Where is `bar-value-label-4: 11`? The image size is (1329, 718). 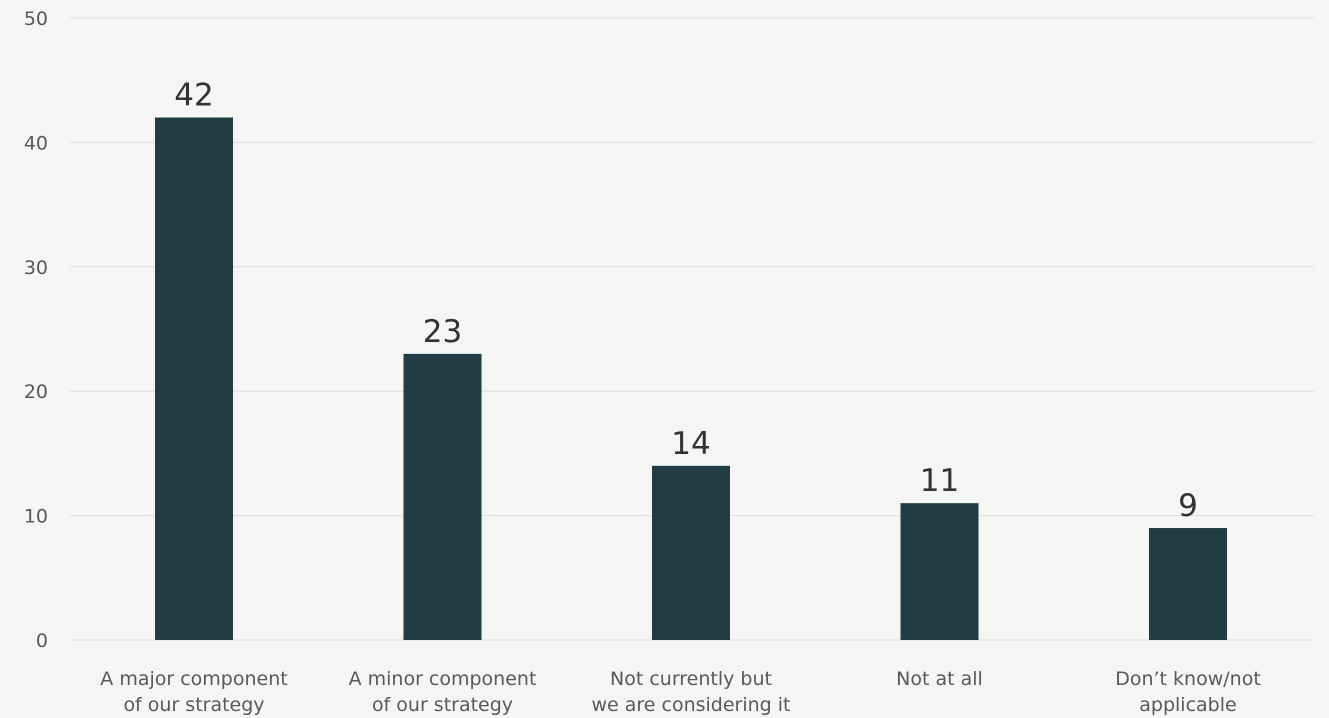
bar-value-label-4: 11 is located at coordinates (939, 481).